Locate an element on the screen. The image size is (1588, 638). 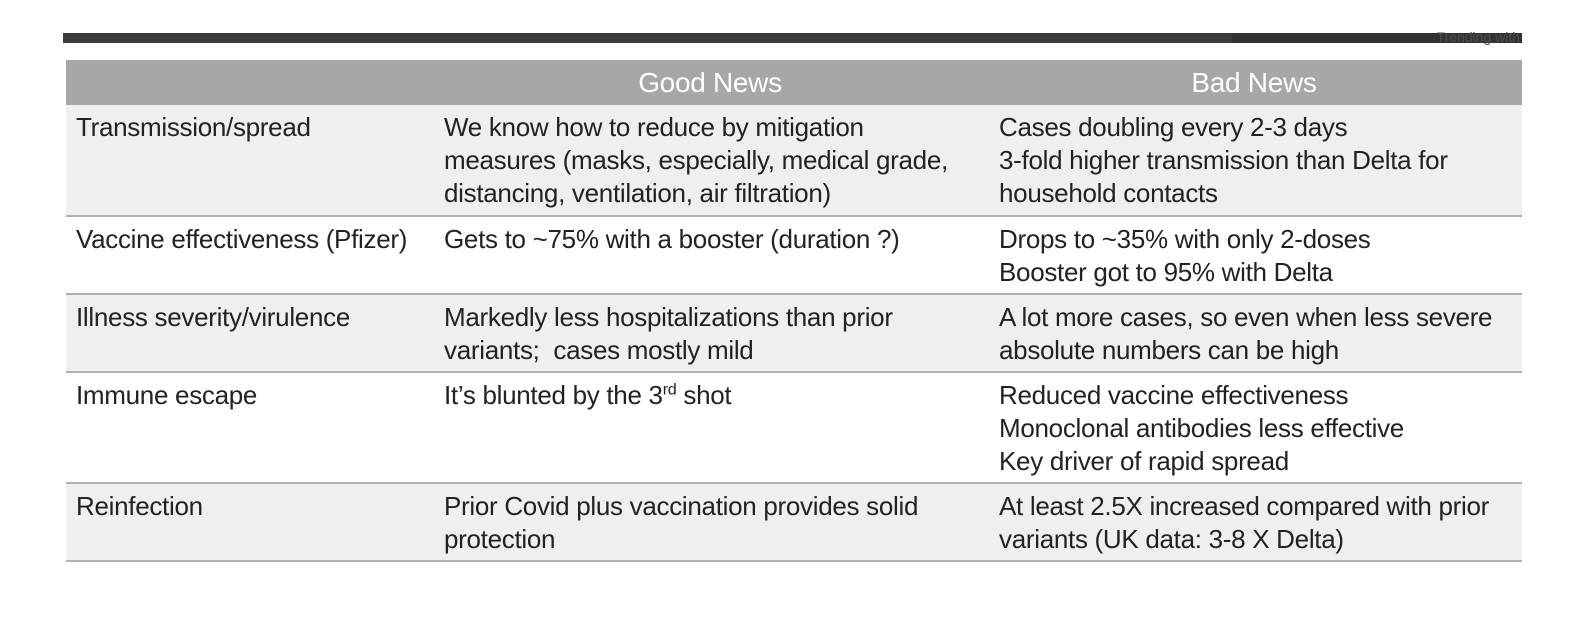
cell-paragraph: Gets to ~75% with a booster (duration ?) is located at coordinates (672, 239).